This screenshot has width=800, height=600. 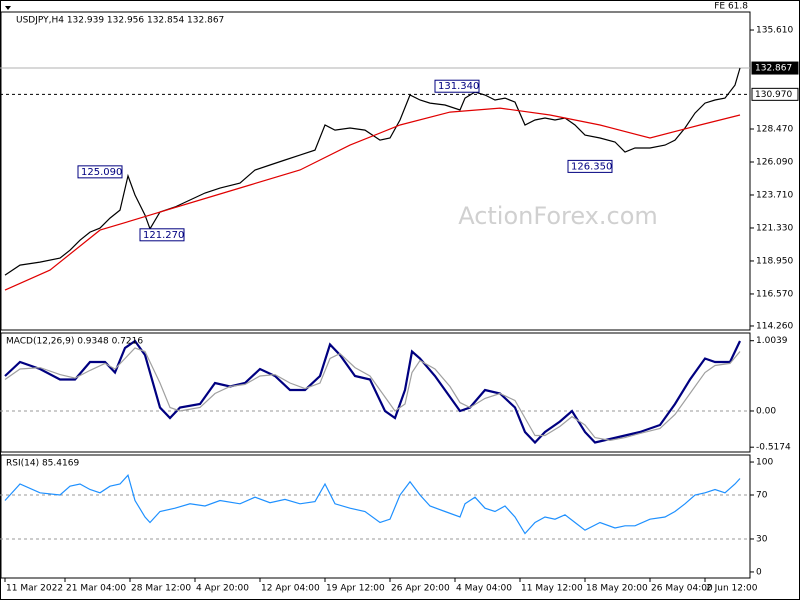 I want to click on x-tick-label: 12 Apr 04:00, so click(x=290, y=589).